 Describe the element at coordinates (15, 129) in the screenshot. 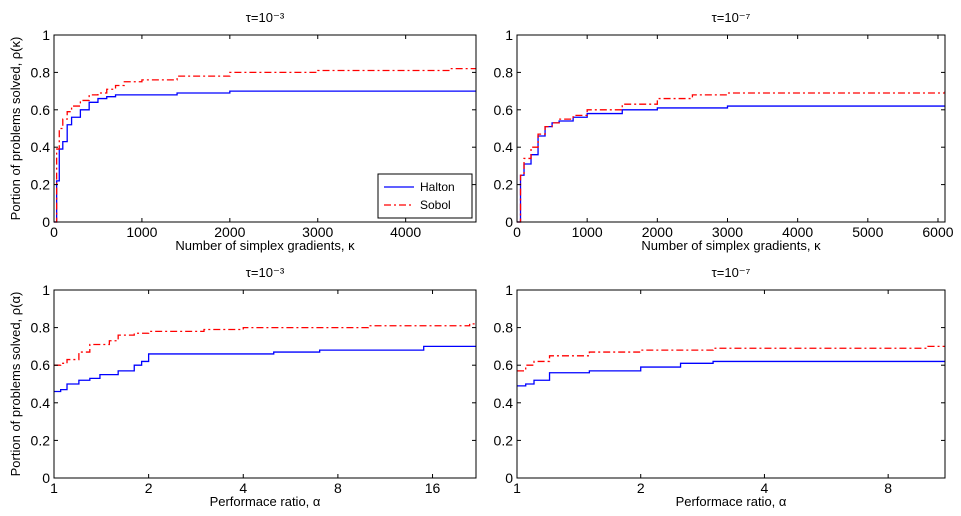

I see `y-axis-label: Portion of problems solved, ρ(κ)` at that location.